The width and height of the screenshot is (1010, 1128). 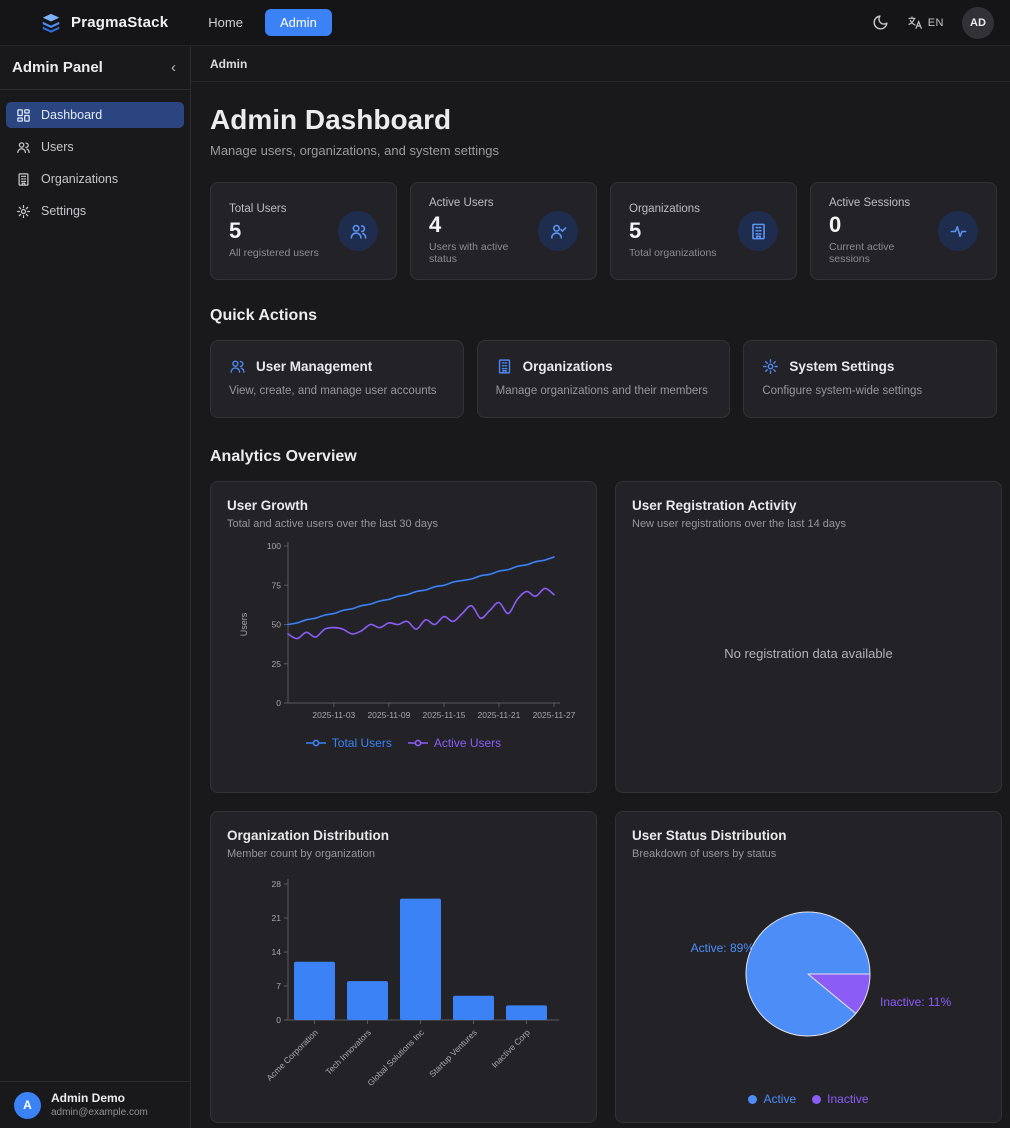 What do you see at coordinates (842, 391) in the screenshot?
I see `quick-action-description: Configure system-wide settings` at bounding box center [842, 391].